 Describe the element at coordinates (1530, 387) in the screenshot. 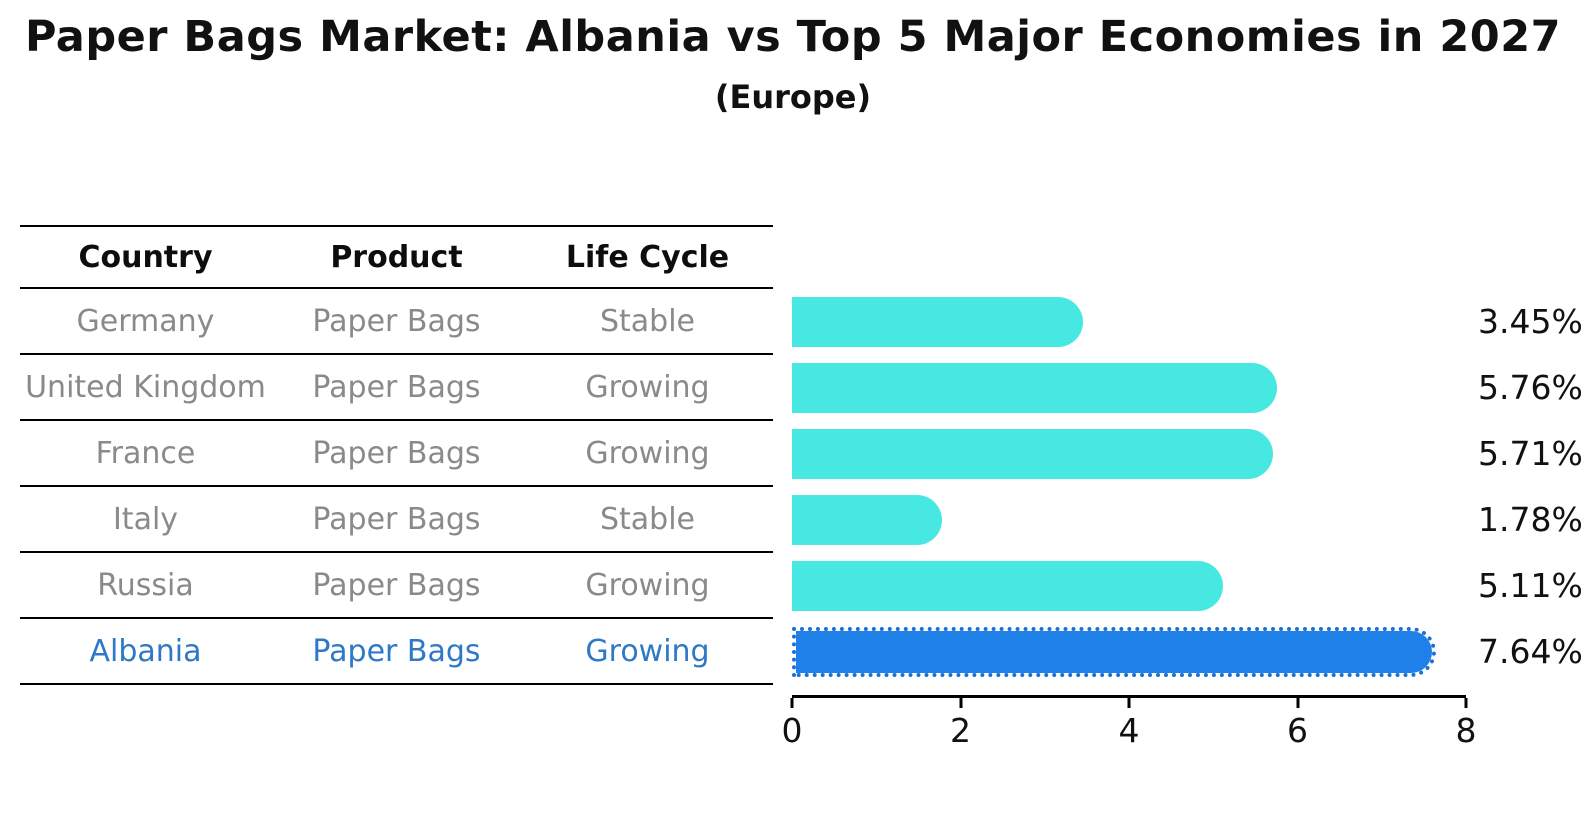

I see `bar-value-label: 5.76%` at that location.